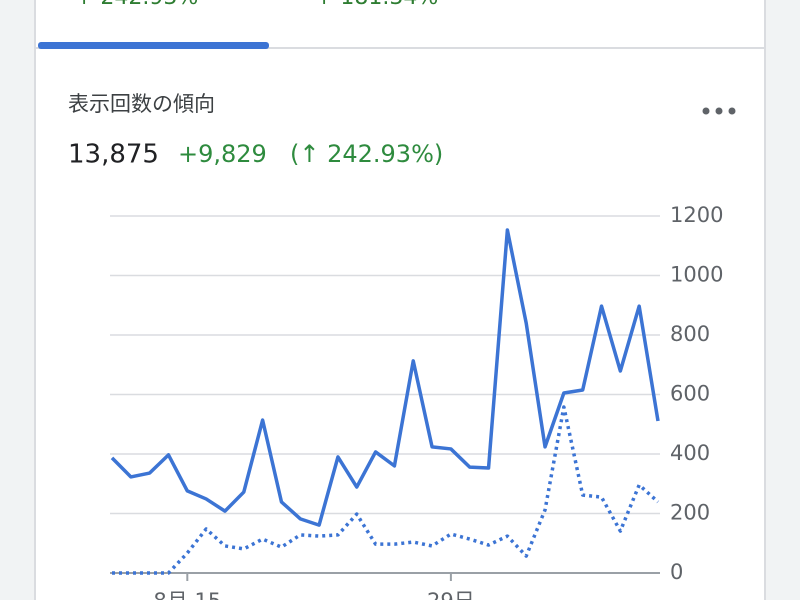 This screenshot has height=600, width=800. Describe the element at coordinates (690, 334) in the screenshot. I see `y-tick-label: 800` at that location.